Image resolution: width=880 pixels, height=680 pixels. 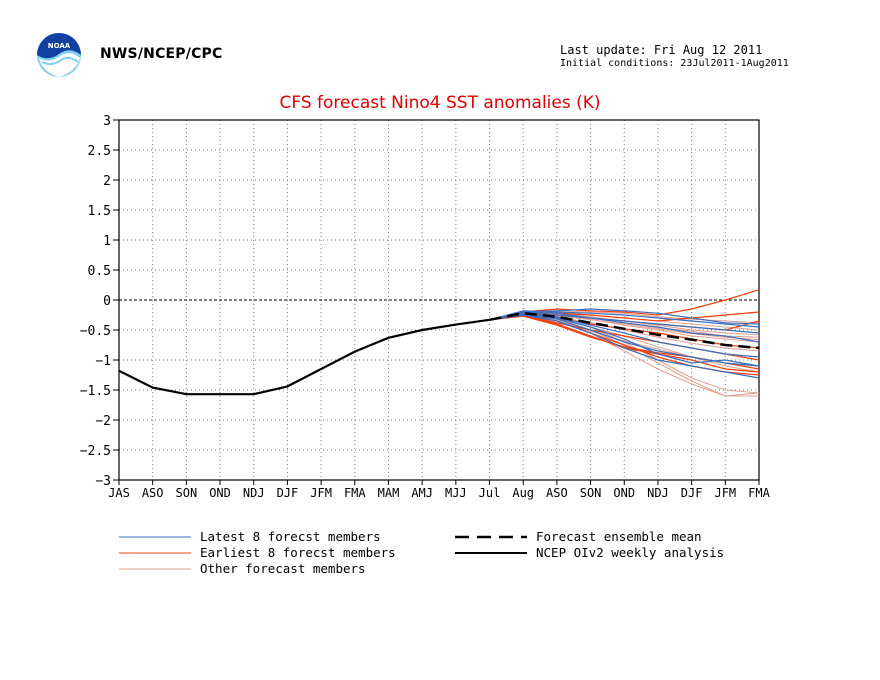 What do you see at coordinates (523, 493) in the screenshot?
I see `x-tick-label: Aug` at bounding box center [523, 493].